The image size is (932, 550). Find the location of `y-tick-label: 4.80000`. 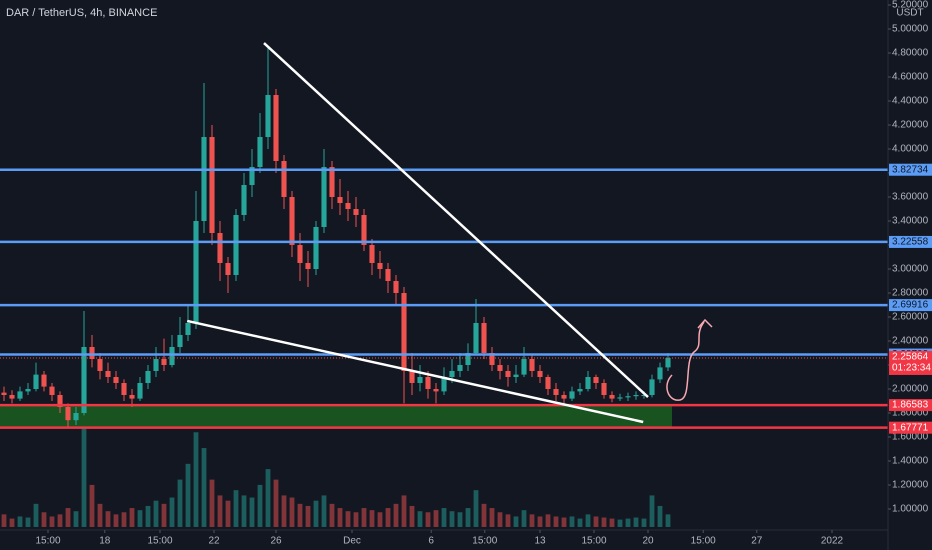

y-tick-label: 4.80000 is located at coordinates (910, 53).